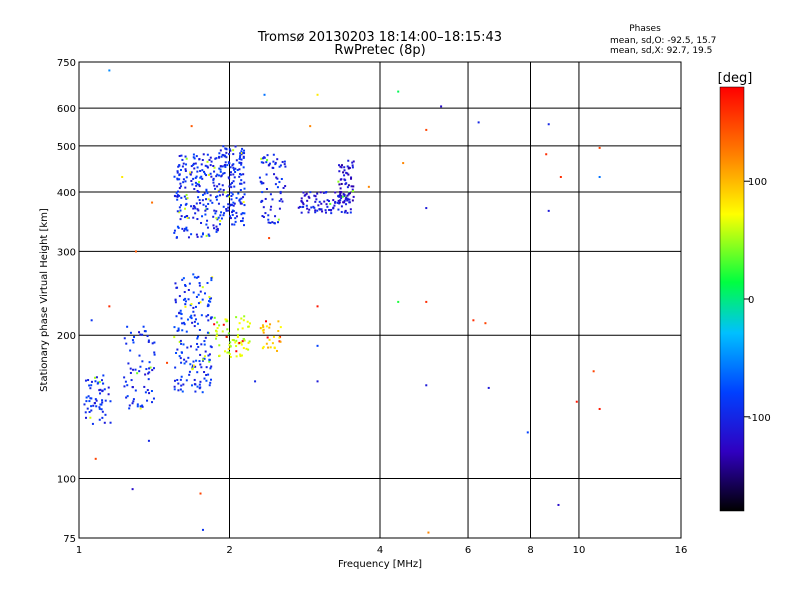 The height and width of the screenshot is (600, 800). I want to click on y-tick-label: 400, so click(66, 193).